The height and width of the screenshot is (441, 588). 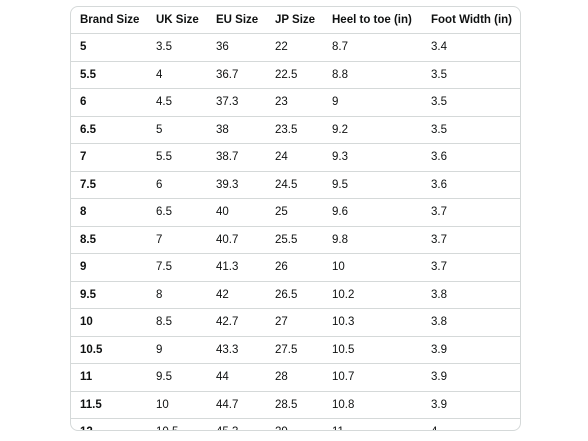 I want to click on brand-size-cell: 5, so click(x=109, y=47).